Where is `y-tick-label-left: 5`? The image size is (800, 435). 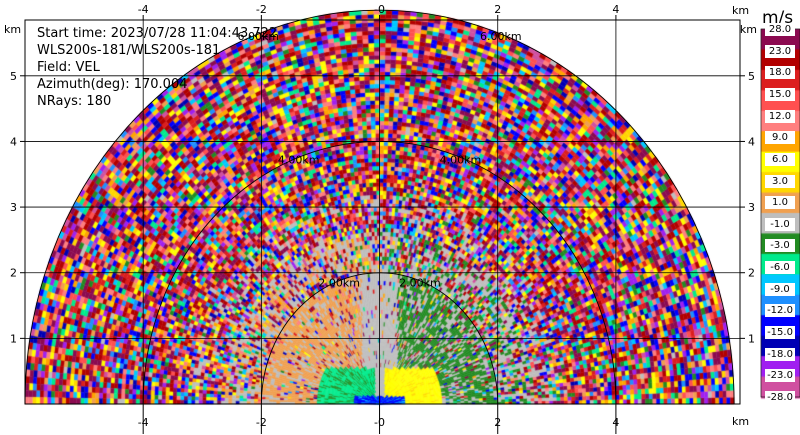 y-tick-label-left: 5 is located at coordinates (13, 76).